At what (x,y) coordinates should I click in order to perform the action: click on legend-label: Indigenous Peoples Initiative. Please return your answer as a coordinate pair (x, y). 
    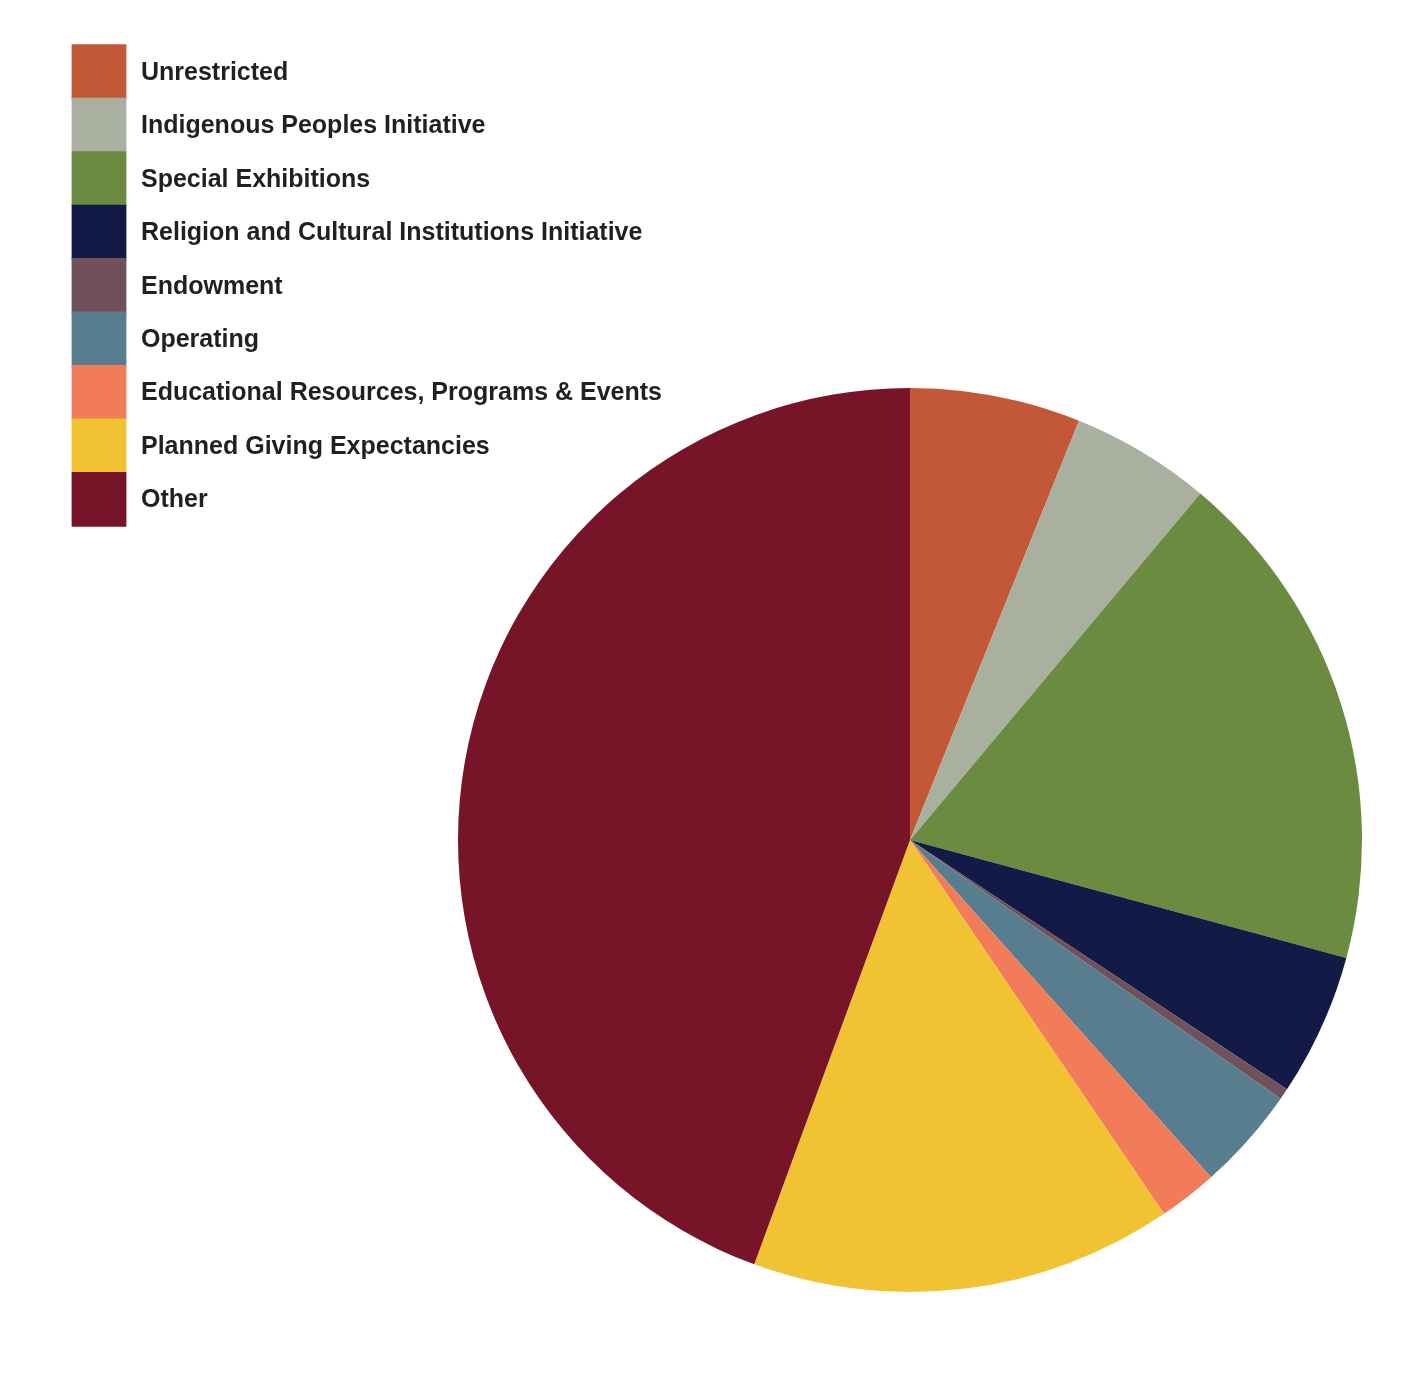
    Looking at the image, I should click on (313, 124).